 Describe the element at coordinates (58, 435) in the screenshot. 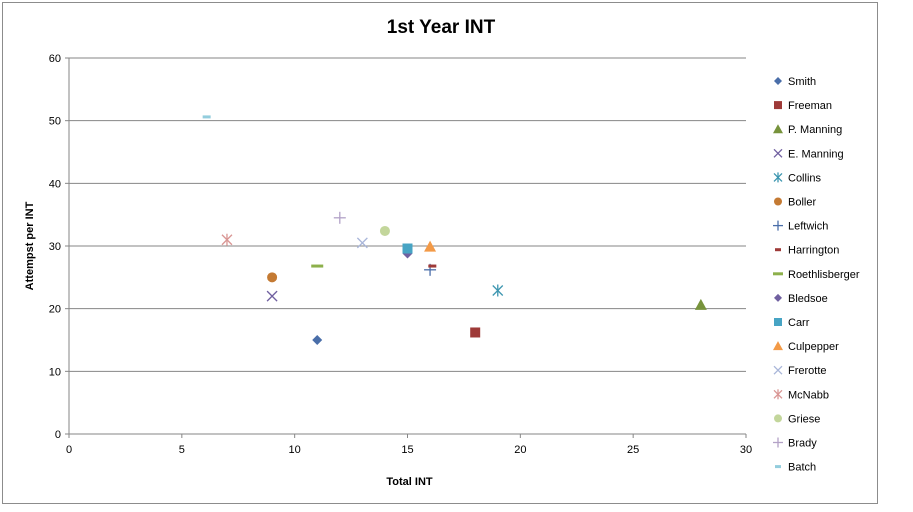

I see `y-tick-label: 0` at that location.